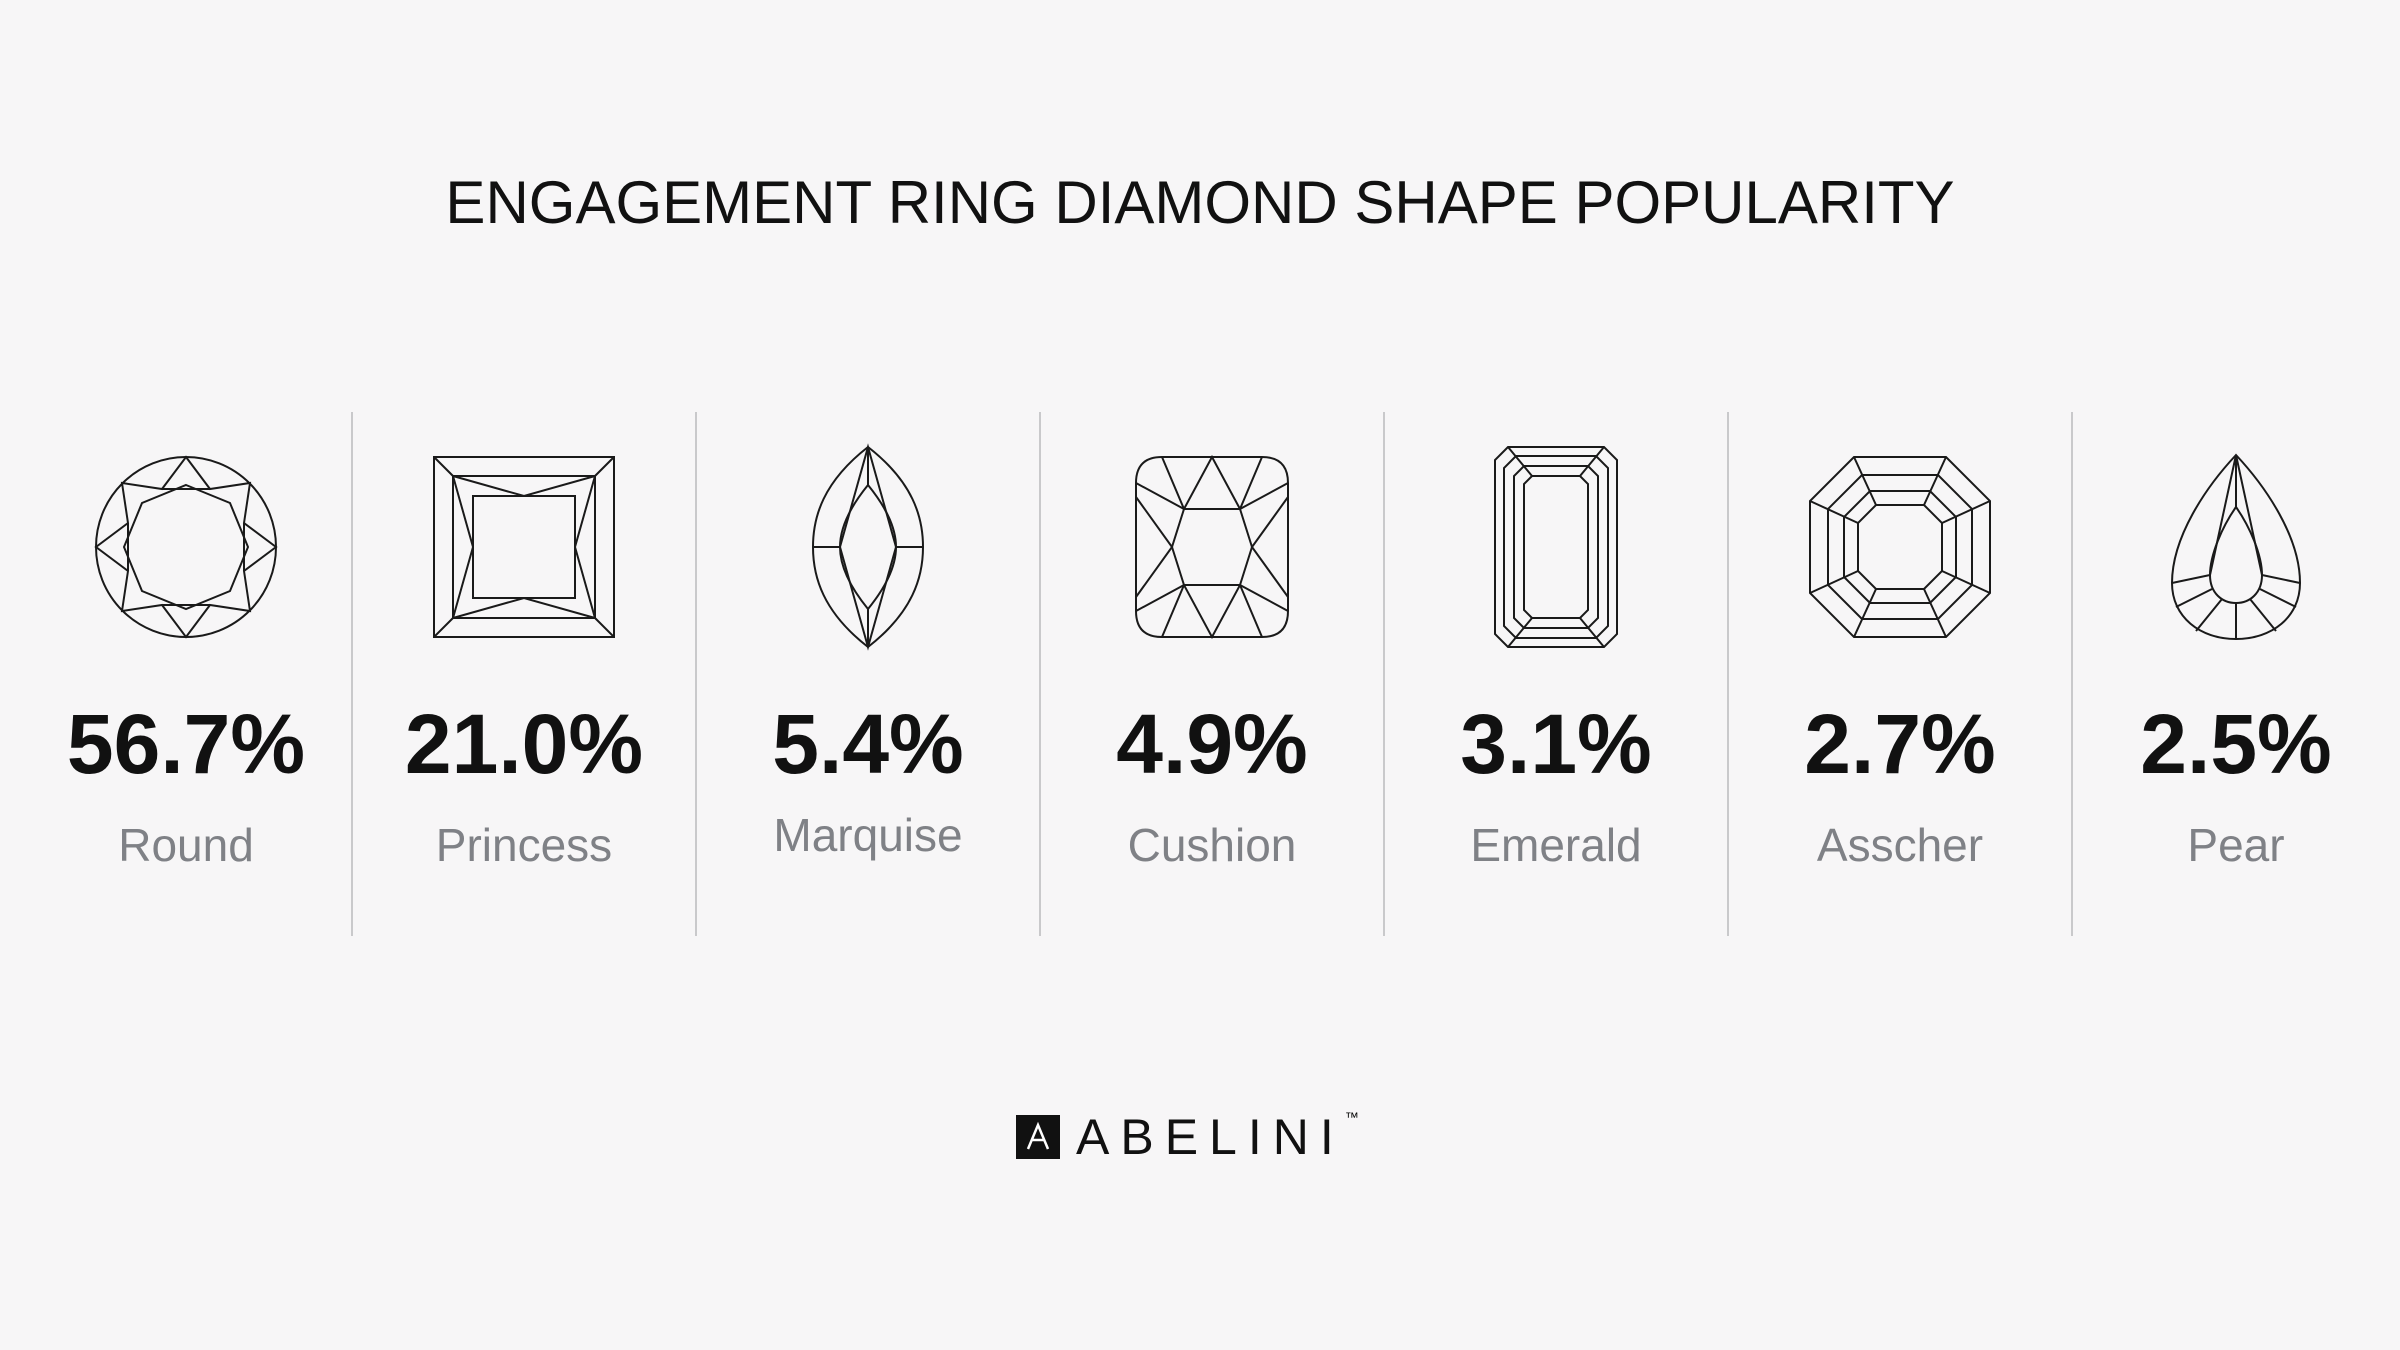 The image size is (2400, 1350). I want to click on trademark-symbol: ™, so click(1351, 1117).